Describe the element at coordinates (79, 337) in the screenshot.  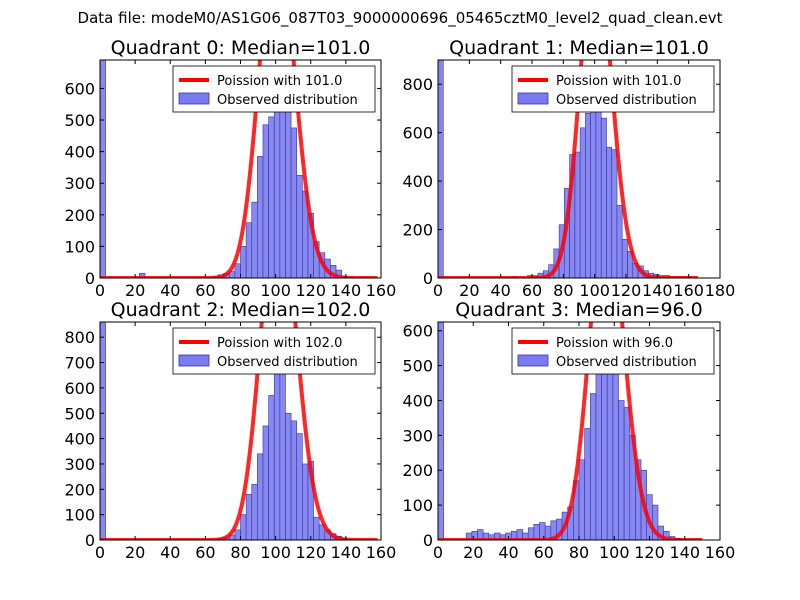
I see `y-tick-label: 800` at that location.